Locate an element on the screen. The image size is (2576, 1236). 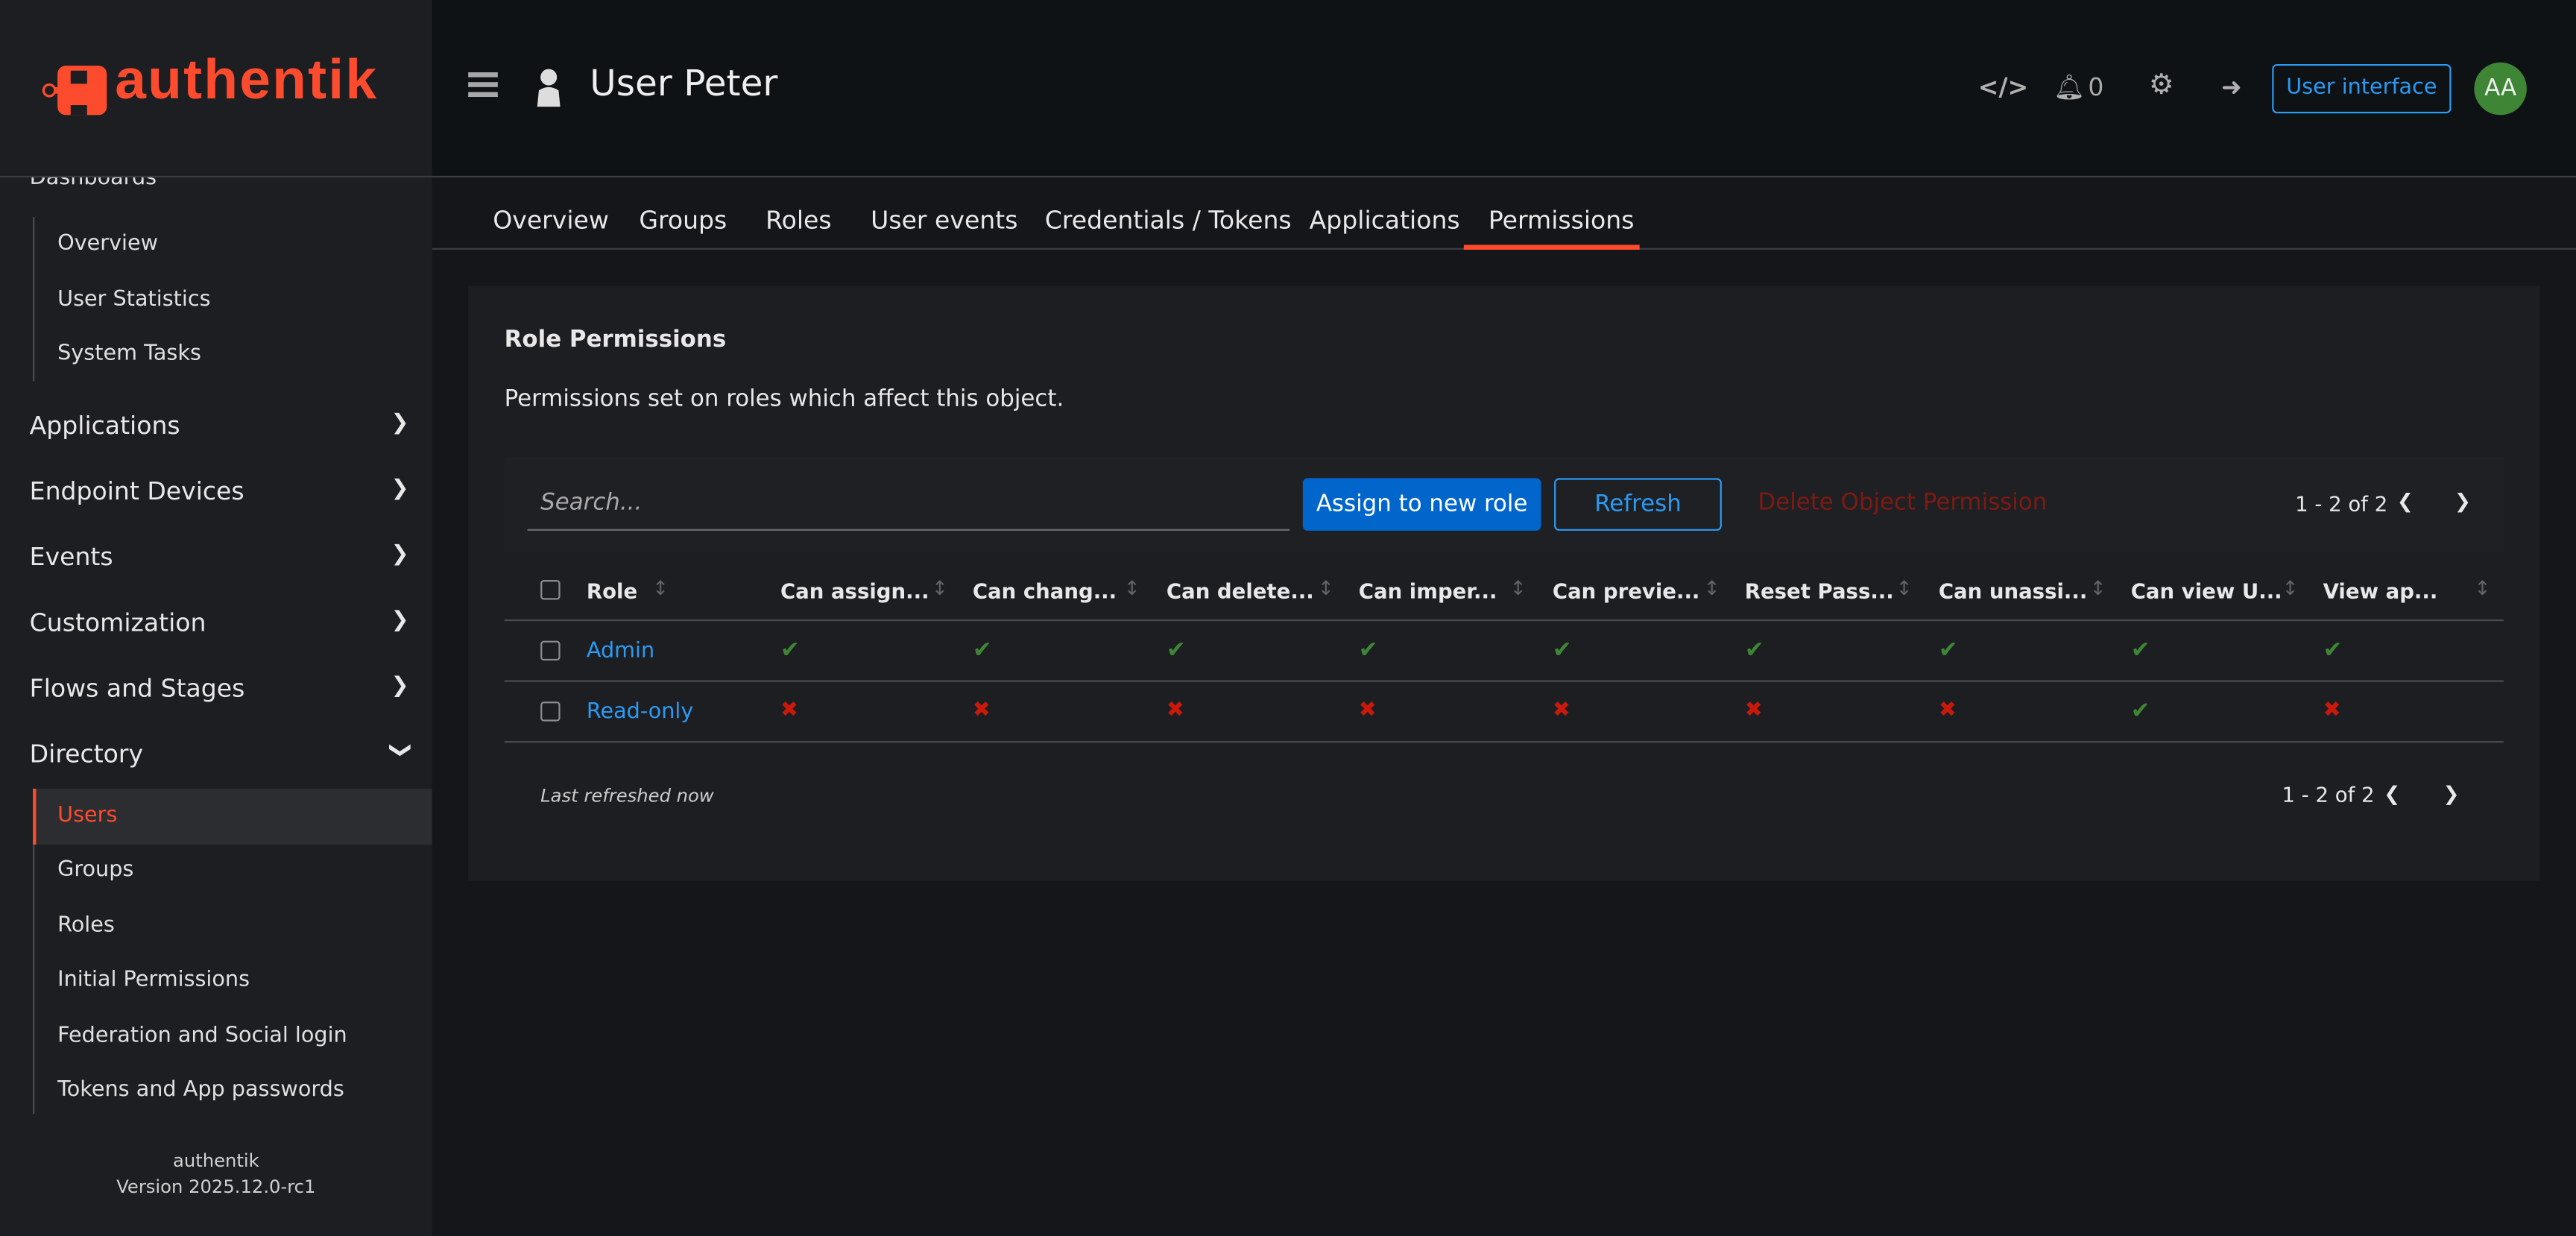
sidebar-item-initial-permissions: Initial Permissions is located at coordinates (153, 980).